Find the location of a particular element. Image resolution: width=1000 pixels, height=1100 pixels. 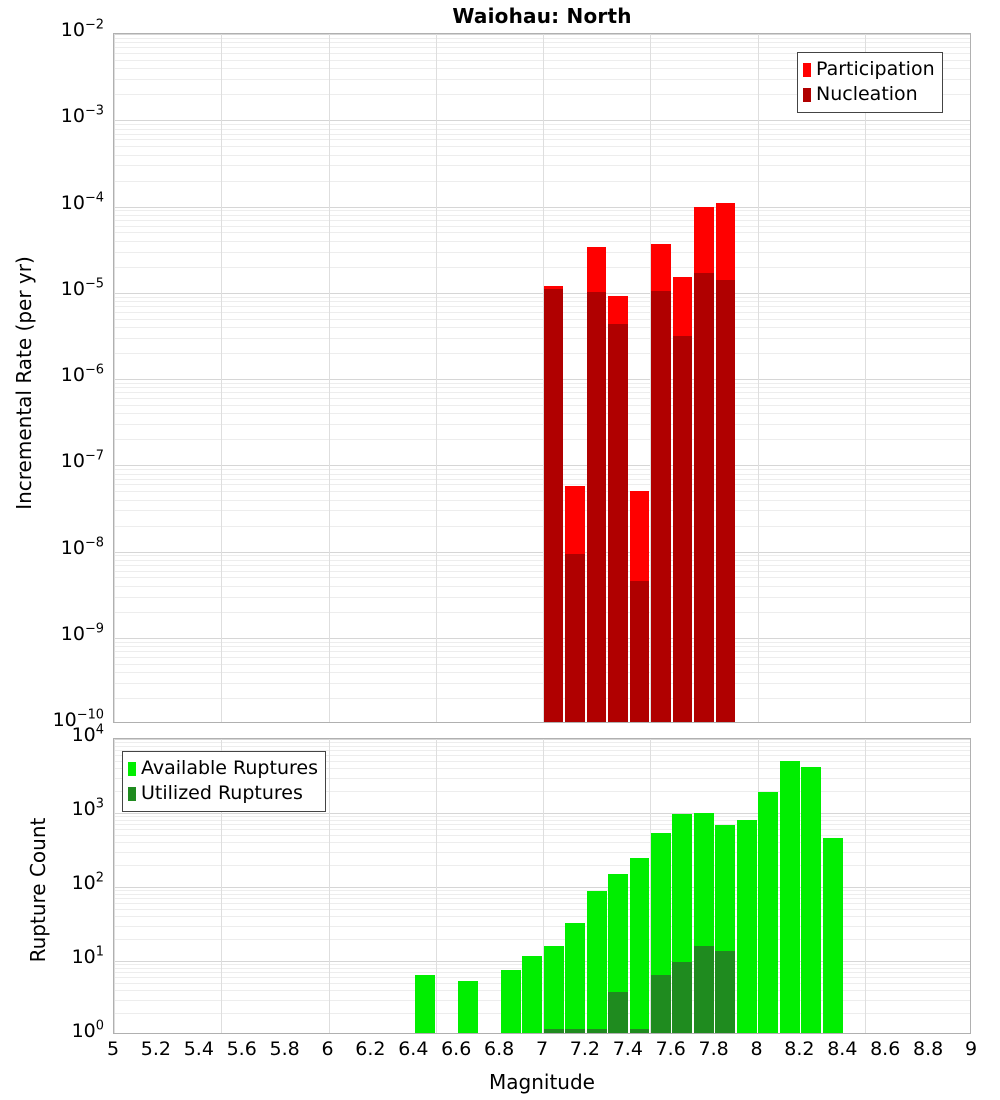

legend-label: Utilized Ruptures is located at coordinates (222, 793).